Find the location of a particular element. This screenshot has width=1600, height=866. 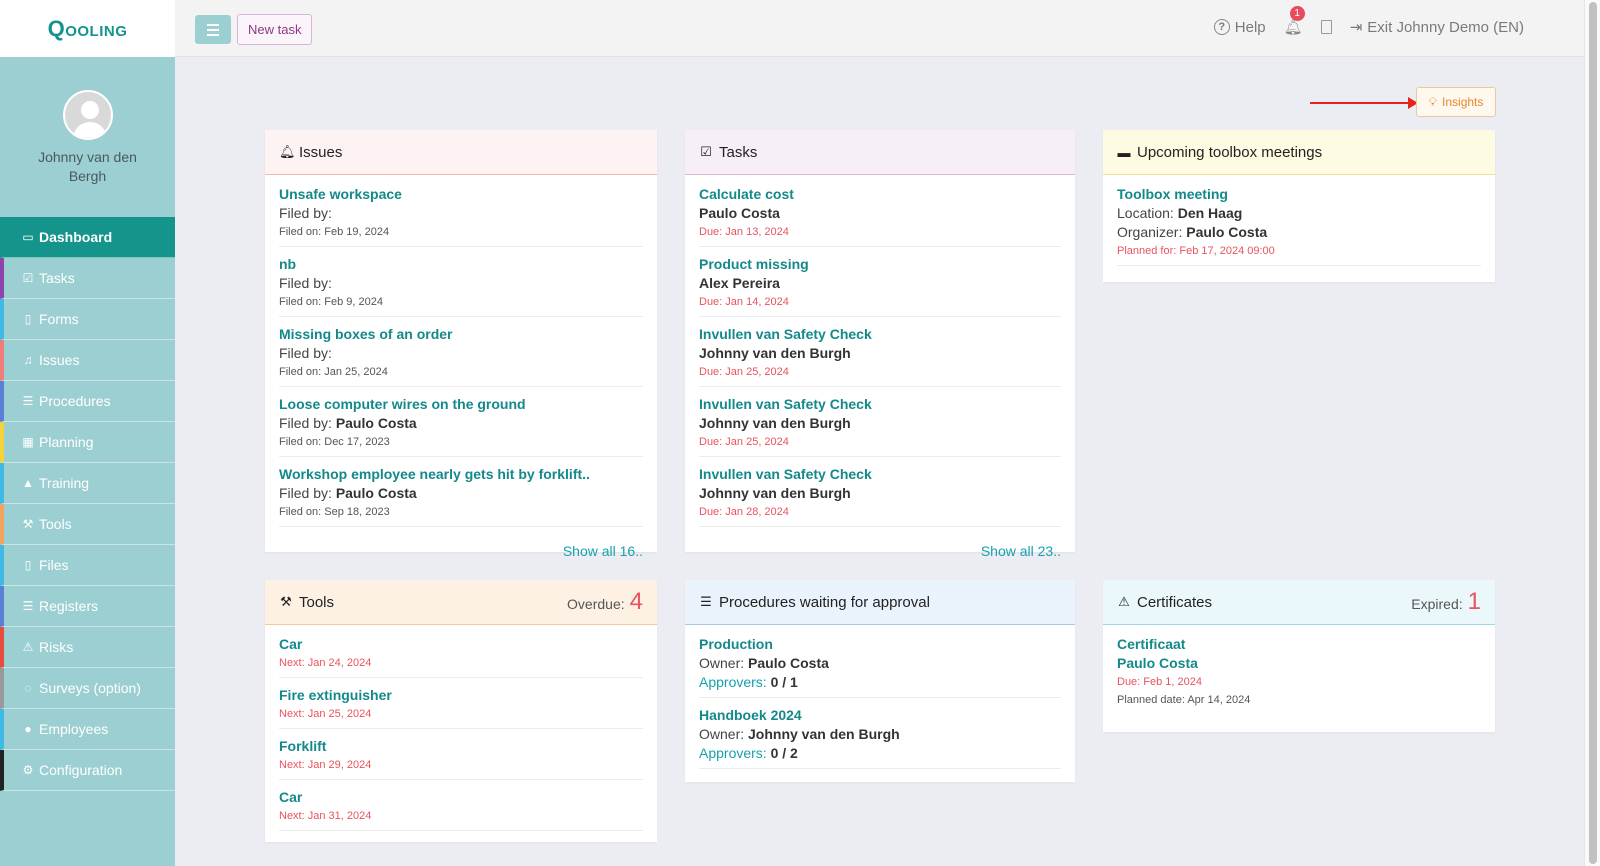

users-icon: ● is located at coordinates (28, 729).